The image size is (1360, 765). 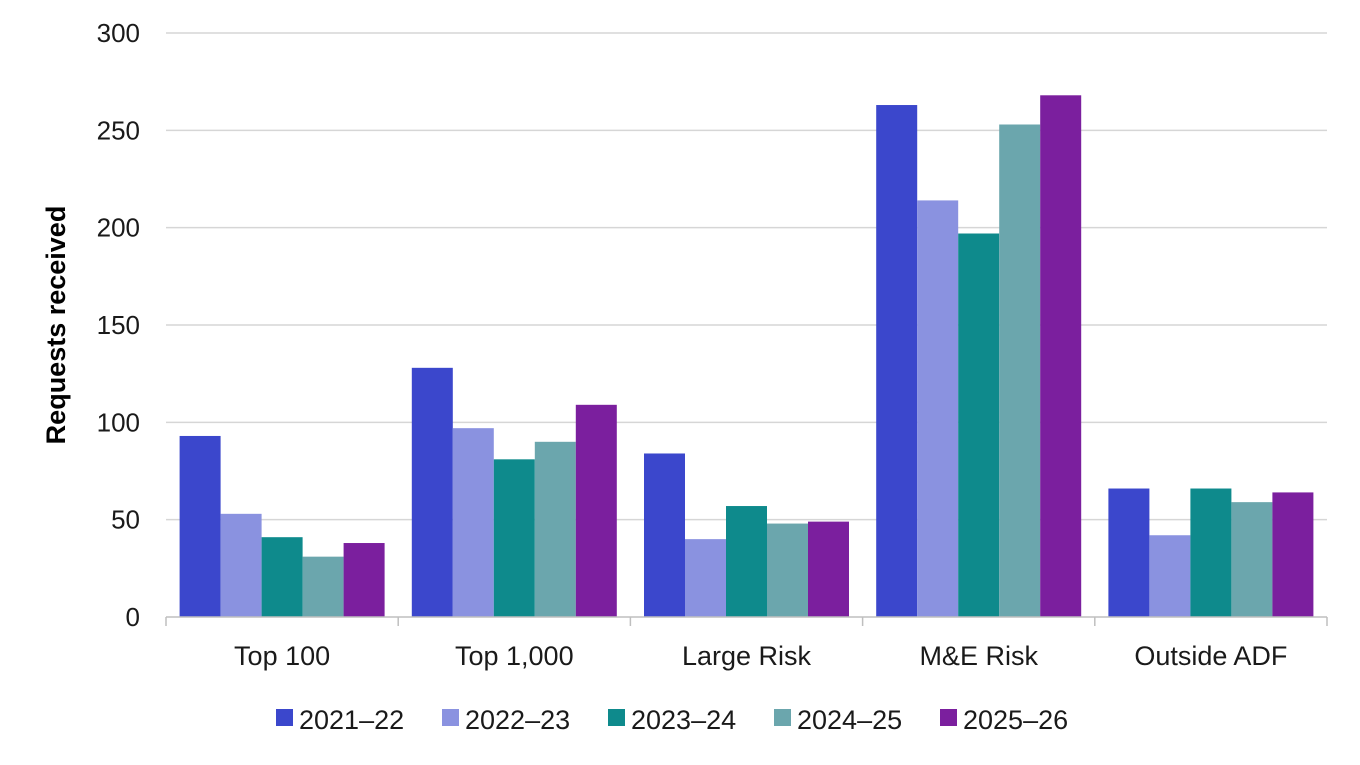 I want to click on legend: 2021–22 2022–23 2023–24 2024–25 2025–26, so click(x=672, y=720).